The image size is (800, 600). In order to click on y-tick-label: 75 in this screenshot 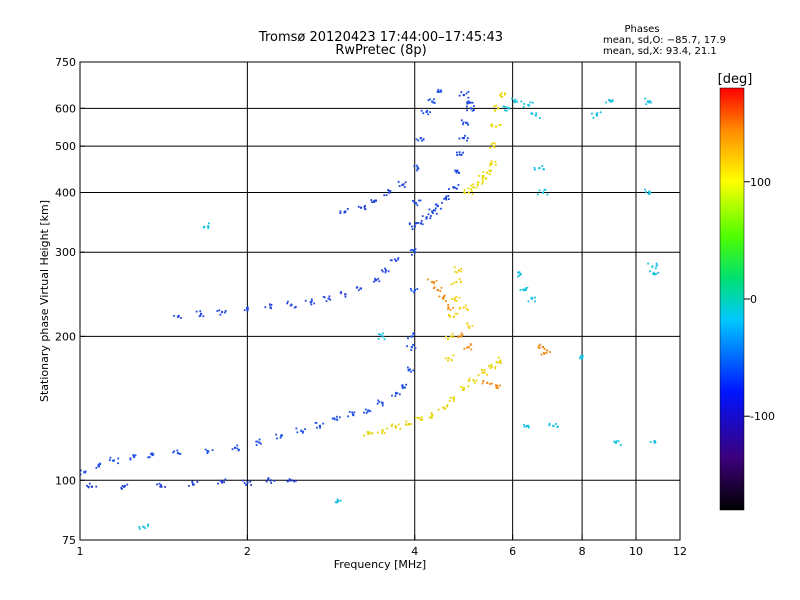, I will do `click(69, 540)`.